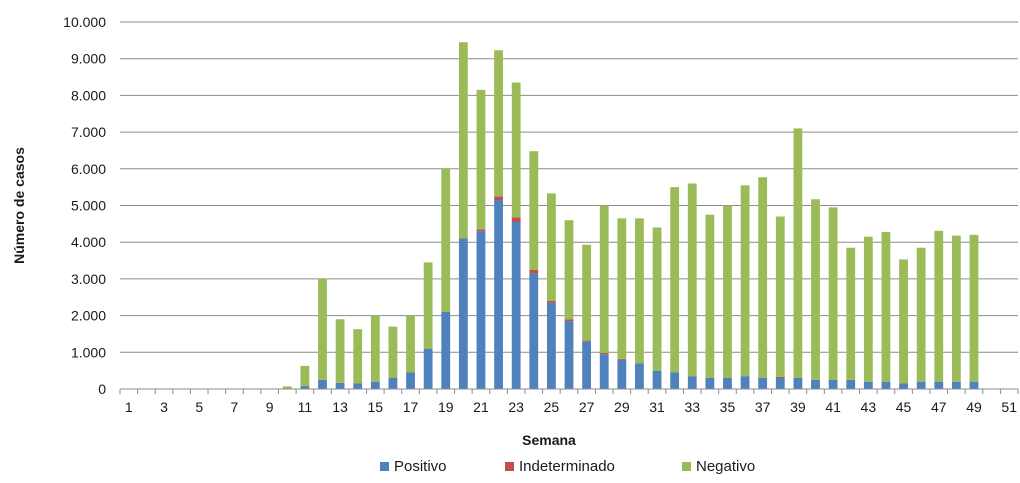 The image size is (1020, 483). I want to click on x-tick-label: 19, so click(446, 407).